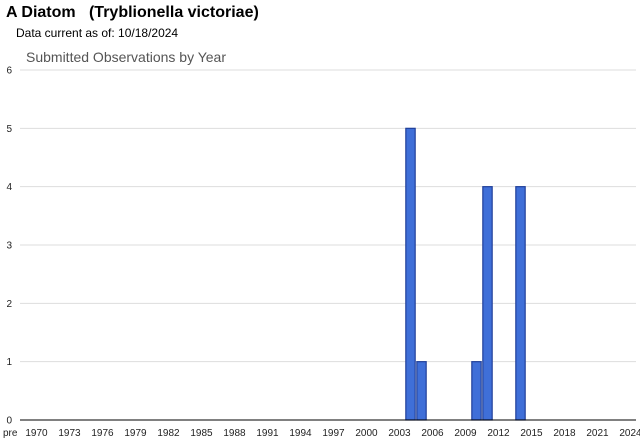  What do you see at coordinates (564, 433) in the screenshot?
I see `x-tick-label: 2018` at bounding box center [564, 433].